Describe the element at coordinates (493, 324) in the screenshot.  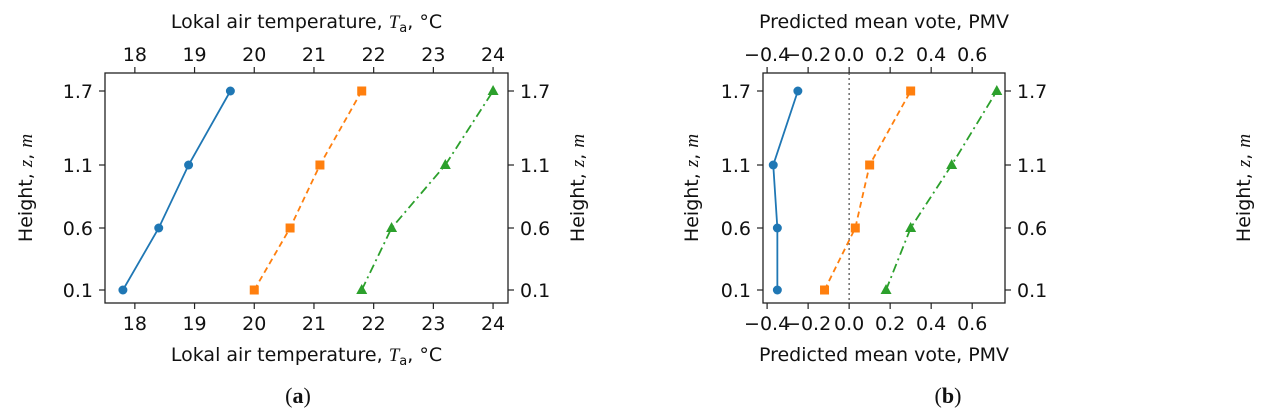
I see `panel-a-x-tick-label-bottom: 24` at that location.